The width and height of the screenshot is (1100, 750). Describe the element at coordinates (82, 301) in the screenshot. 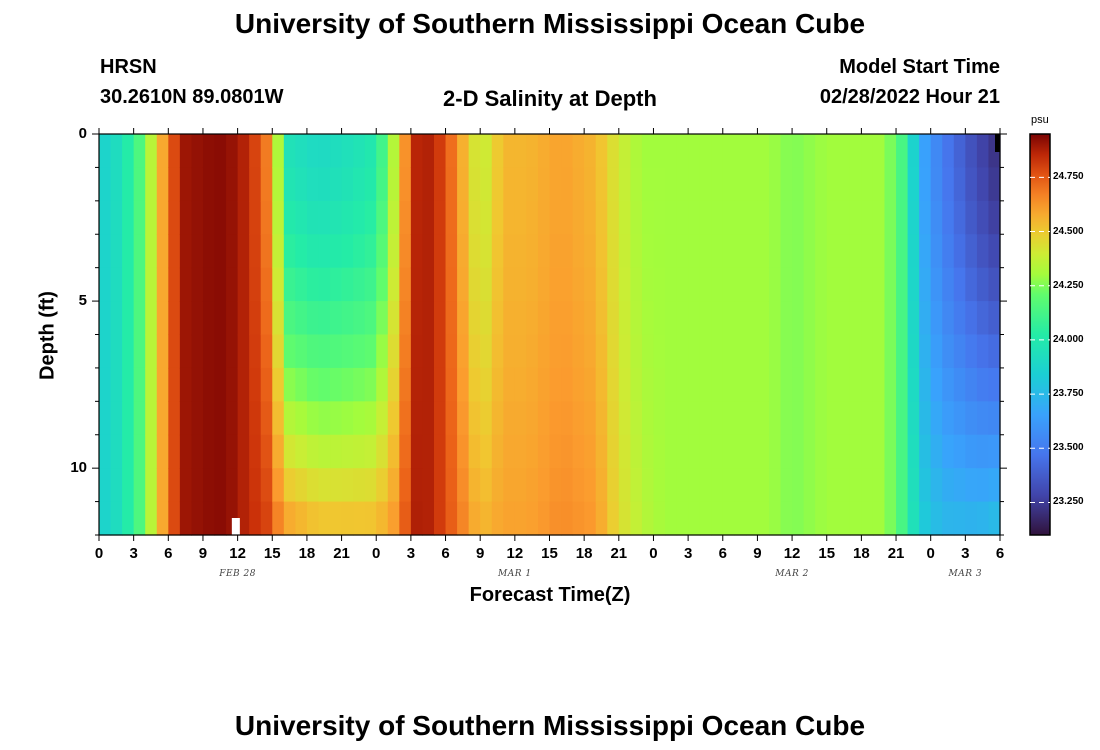

I see `y-tick-label: 5` at that location.